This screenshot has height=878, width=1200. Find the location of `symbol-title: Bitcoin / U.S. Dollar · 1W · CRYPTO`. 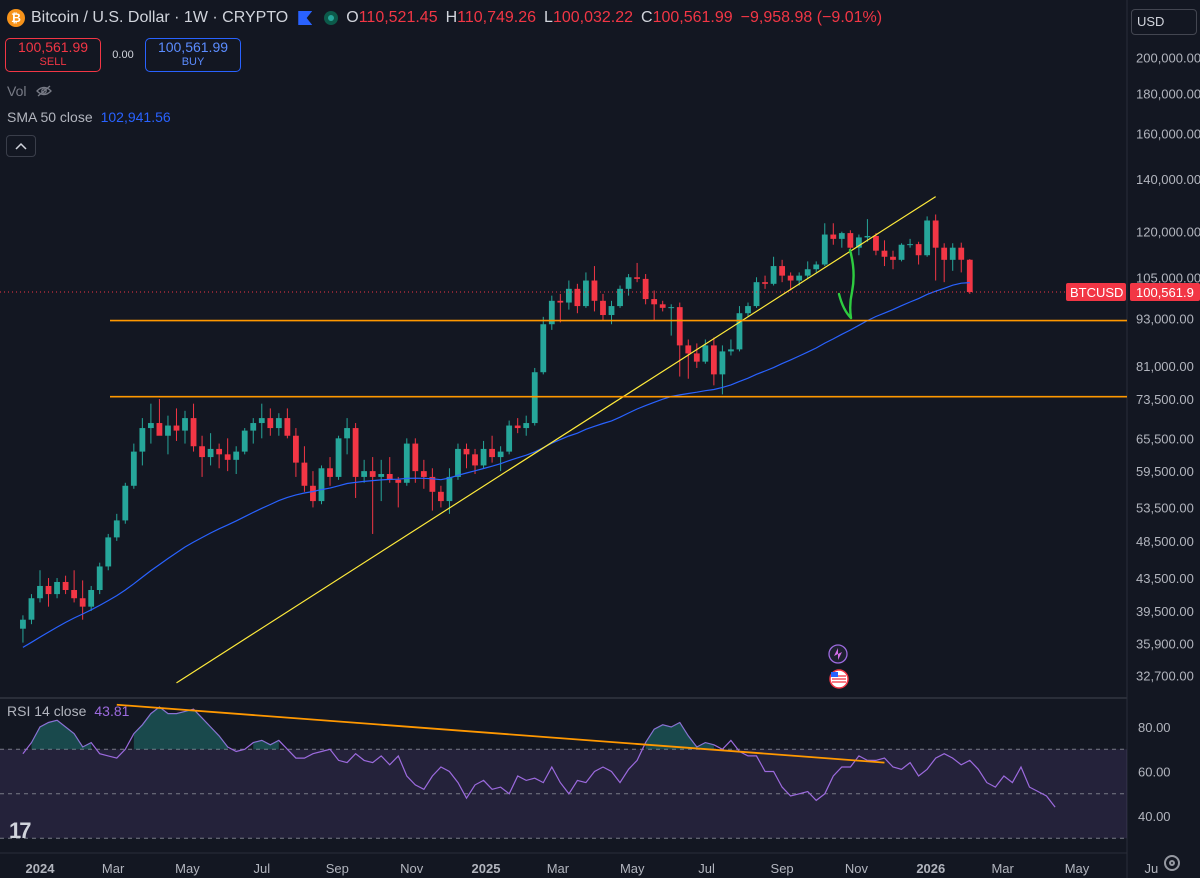

symbol-title: Bitcoin / U.S. Dollar · 1W · CRYPTO is located at coordinates (160, 17).